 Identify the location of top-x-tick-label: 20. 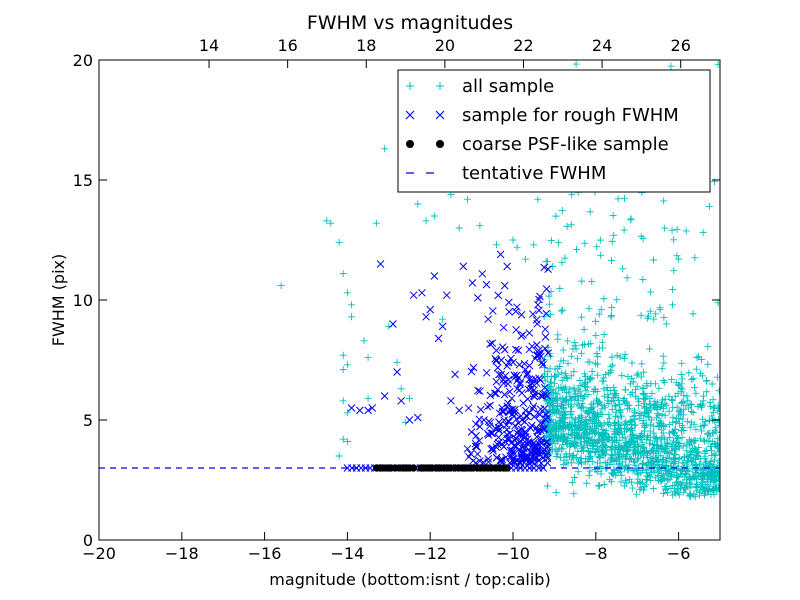
(445, 45).